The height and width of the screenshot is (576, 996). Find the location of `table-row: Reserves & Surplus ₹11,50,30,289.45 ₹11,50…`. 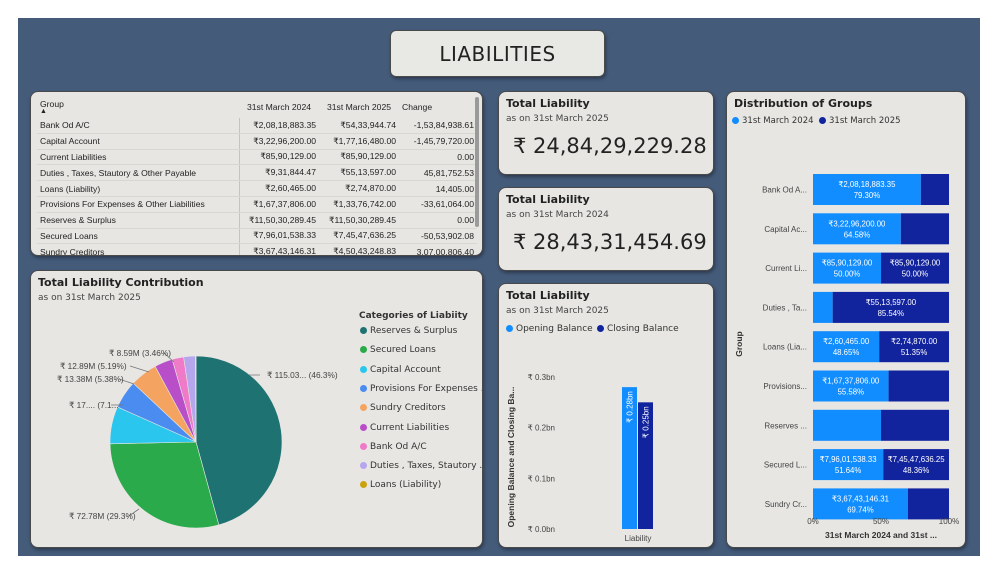

table-row: Reserves & Surplus ₹11,50,30,289.45 ₹11,50… is located at coordinates (257, 220).